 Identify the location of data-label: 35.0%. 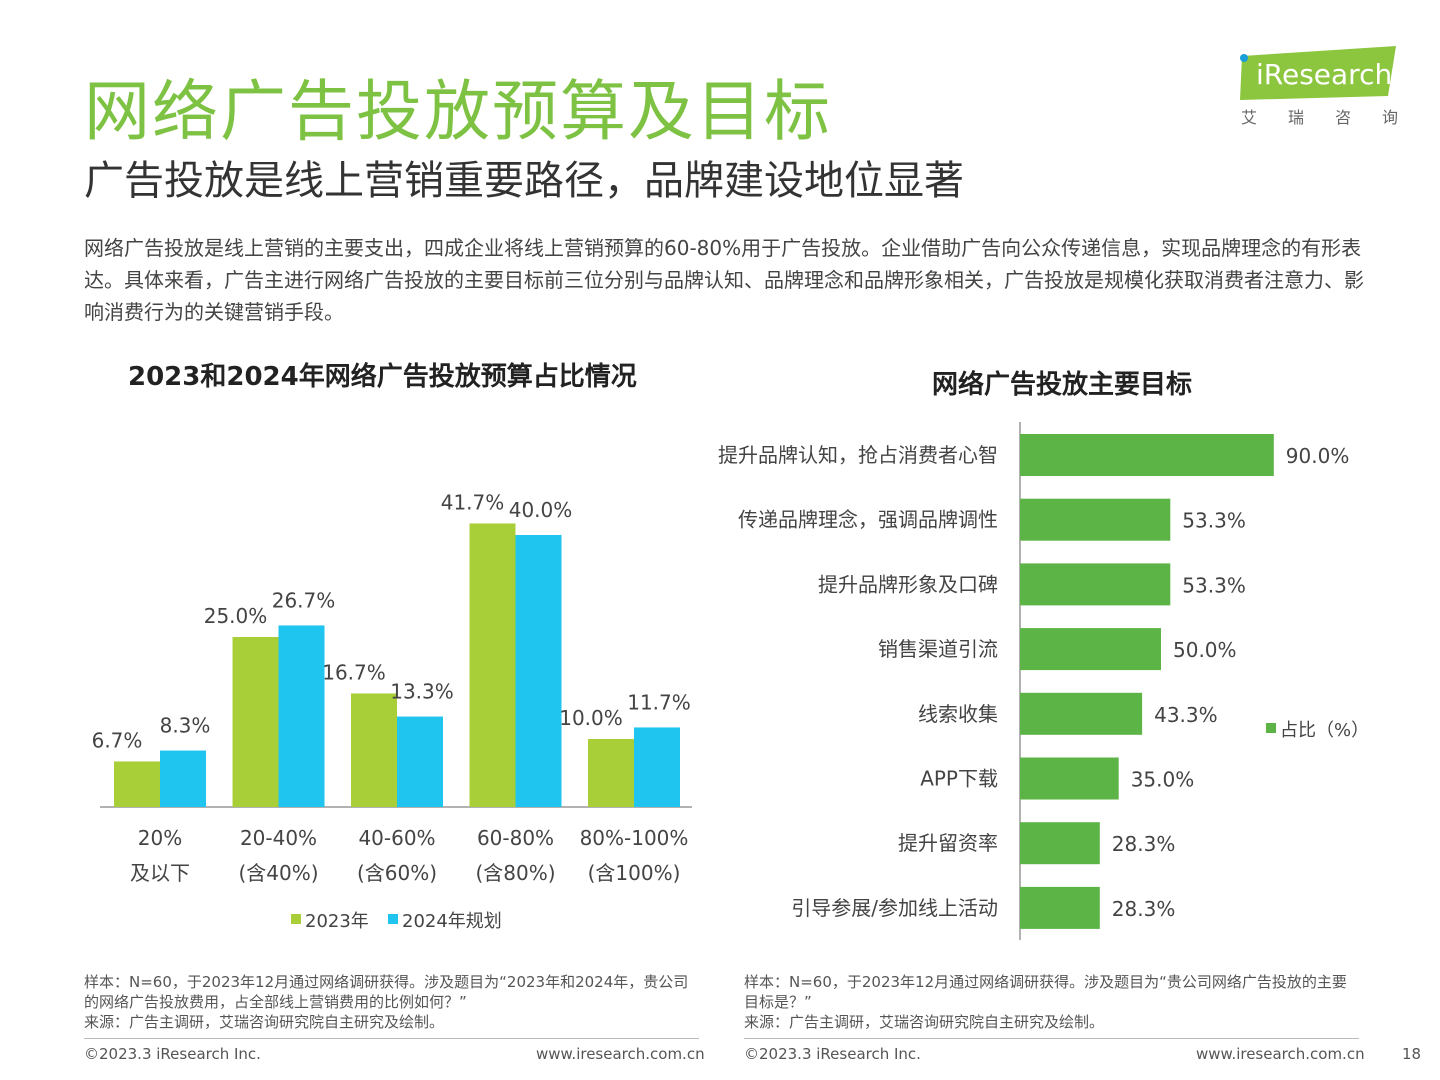
(1163, 780).